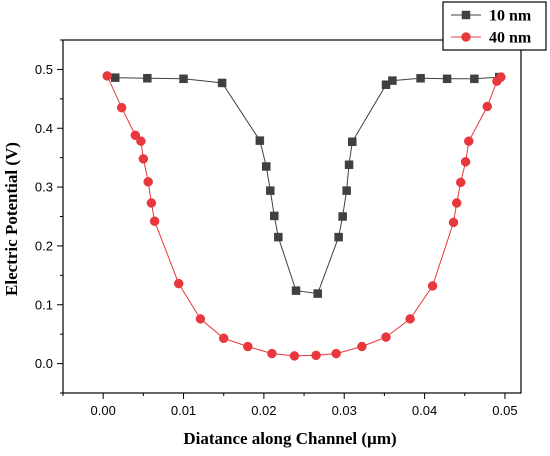 The width and height of the screenshot is (550, 456). Describe the element at coordinates (44, 363) in the screenshot. I see `y-tick-label: 0.0` at that location.